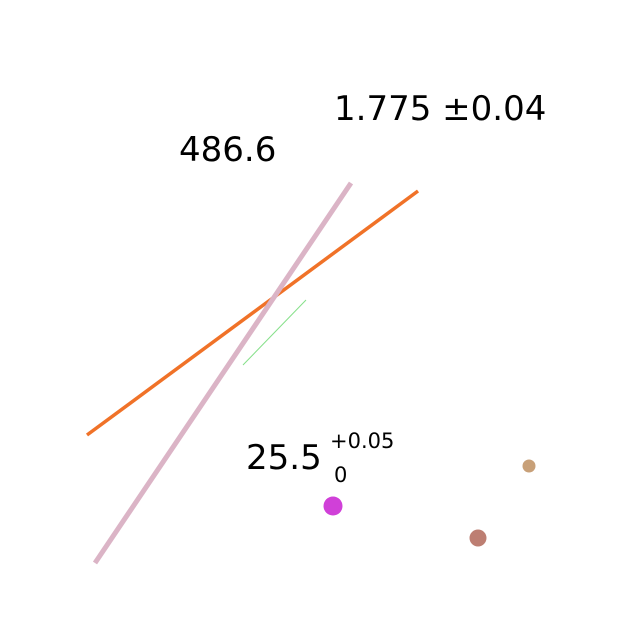  What do you see at coordinates (333, 506) in the screenshot?
I see `magenta-dot` at bounding box center [333, 506].